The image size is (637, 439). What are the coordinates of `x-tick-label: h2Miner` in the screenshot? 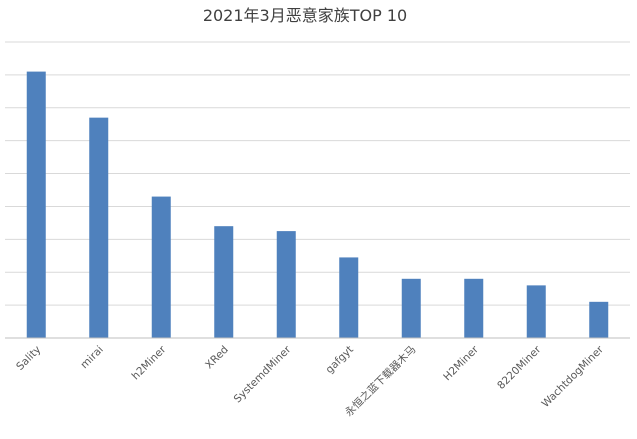 It's located at (149, 362).